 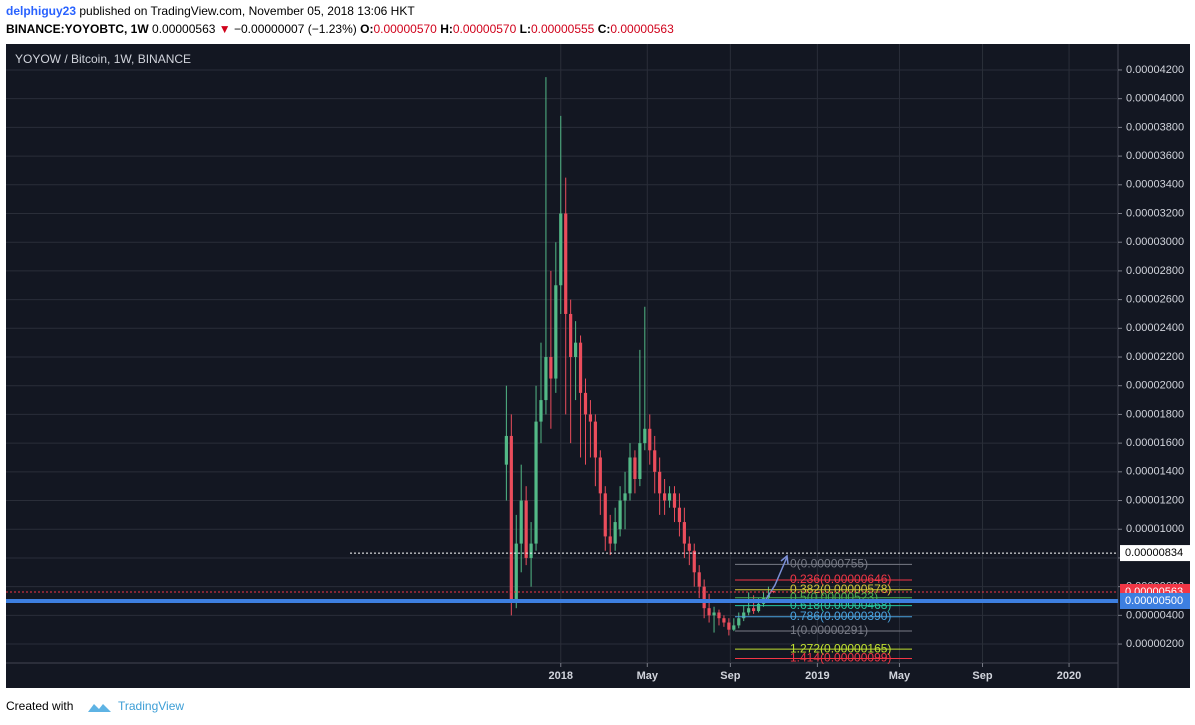 I want to click on y-tick-label: 0.00004000, so click(x=1155, y=99).